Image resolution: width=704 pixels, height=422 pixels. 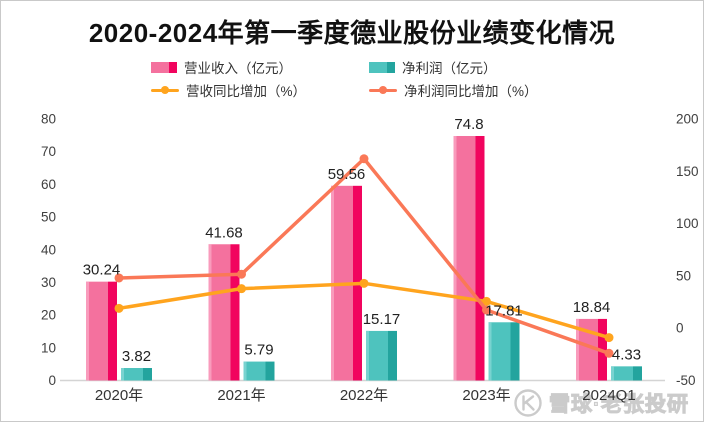 What do you see at coordinates (48, 315) in the screenshot?
I see `left-axis-tick-label: 20` at bounding box center [48, 315].